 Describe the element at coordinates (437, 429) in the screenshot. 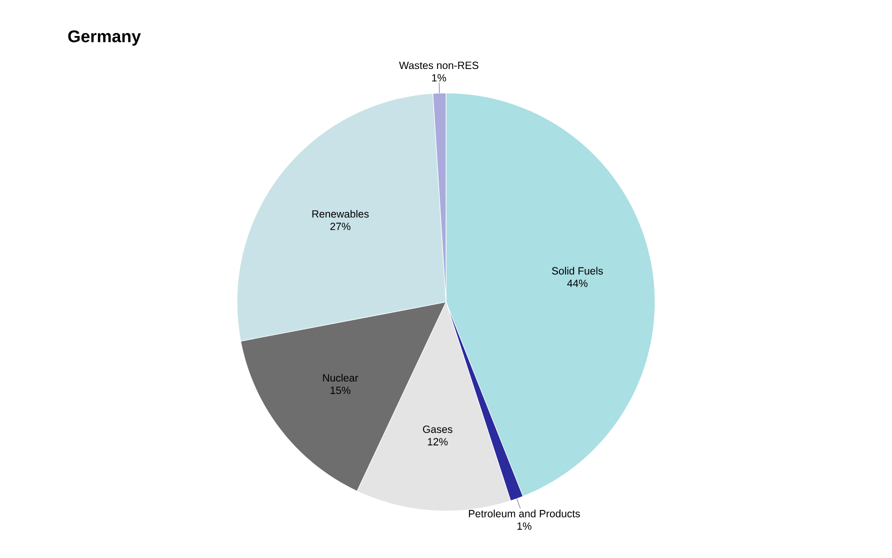

I see `slice-label: Gases` at that location.